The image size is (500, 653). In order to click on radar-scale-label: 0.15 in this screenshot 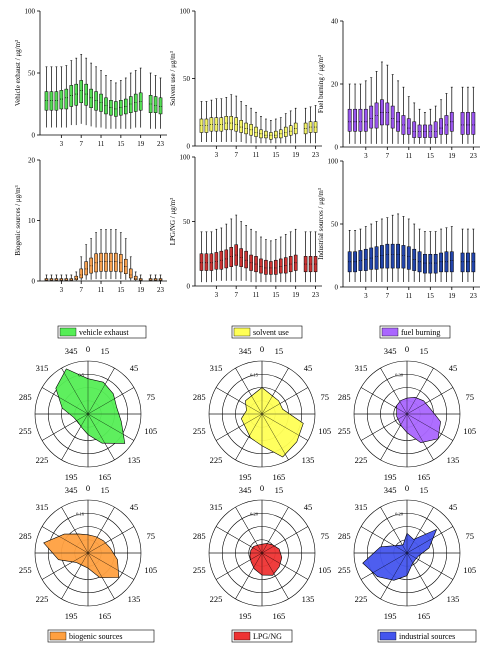, I will do `click(254, 374)`.